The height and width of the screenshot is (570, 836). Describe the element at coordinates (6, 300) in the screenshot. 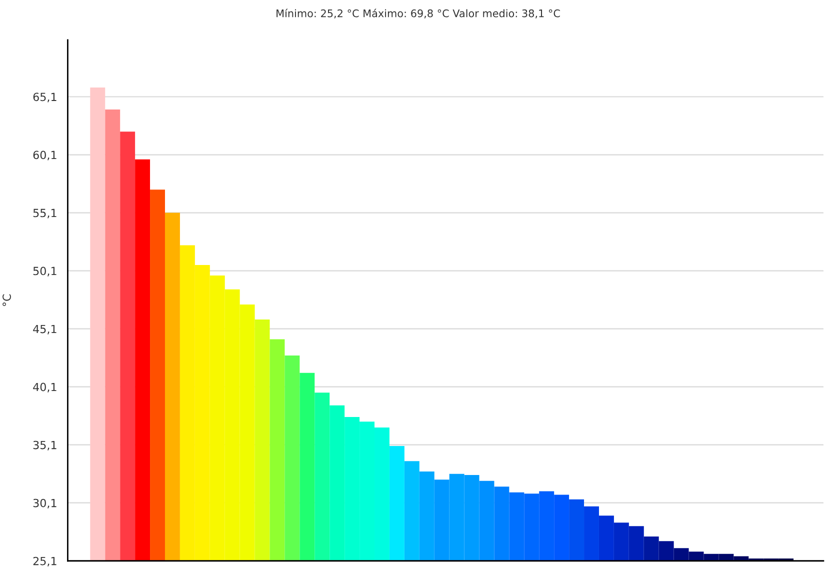

I see `y-axis-title: °C` at that location.